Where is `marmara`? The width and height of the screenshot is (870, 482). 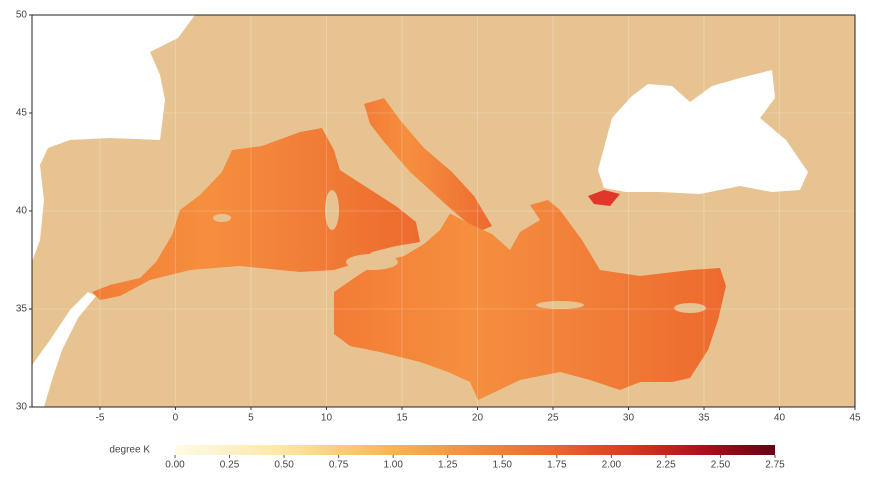
marmara is located at coordinates (604, 198).